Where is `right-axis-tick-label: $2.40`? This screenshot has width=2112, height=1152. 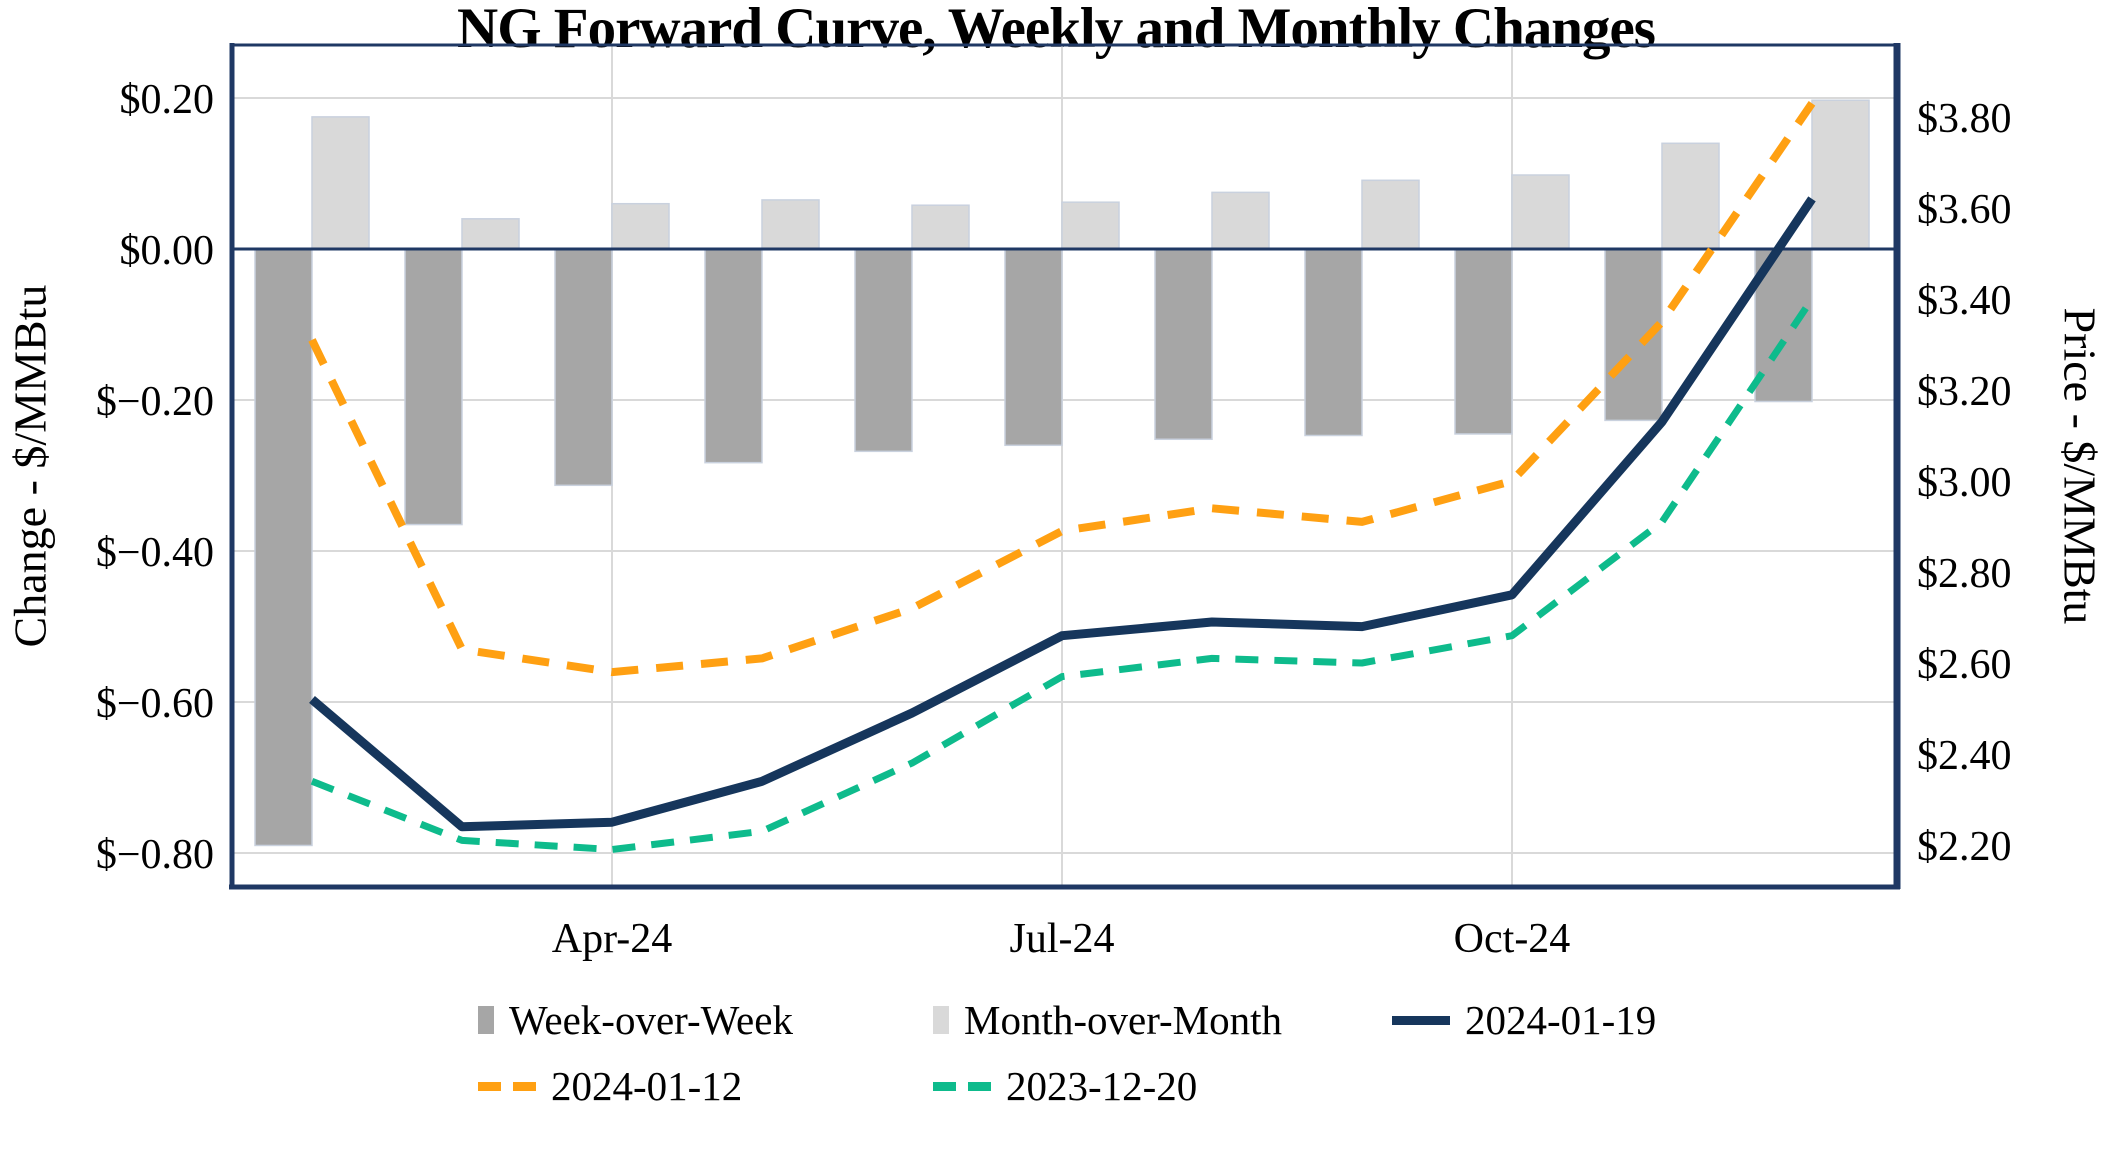 right-axis-tick-label: $2.40 is located at coordinates (1964, 756).